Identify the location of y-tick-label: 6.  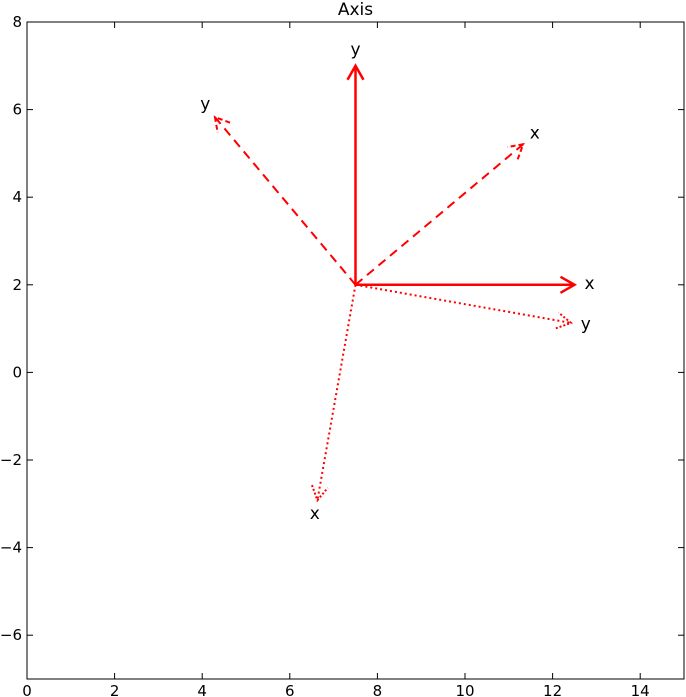
(17, 110).